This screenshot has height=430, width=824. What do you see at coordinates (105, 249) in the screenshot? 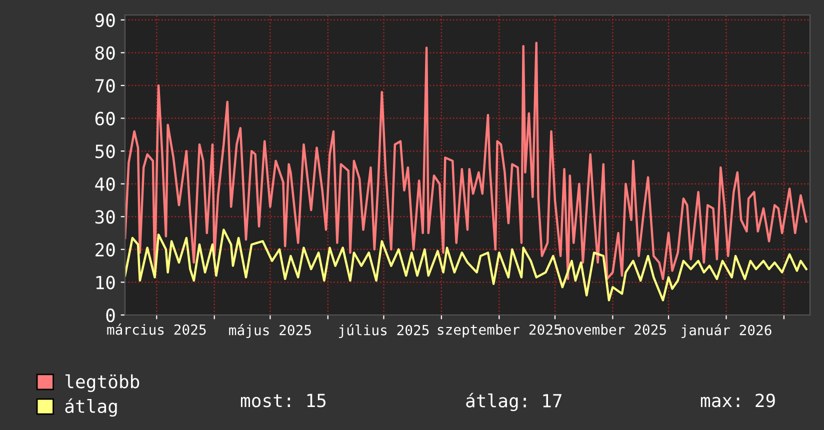
I see `y-tick-label: 20` at bounding box center [105, 249].